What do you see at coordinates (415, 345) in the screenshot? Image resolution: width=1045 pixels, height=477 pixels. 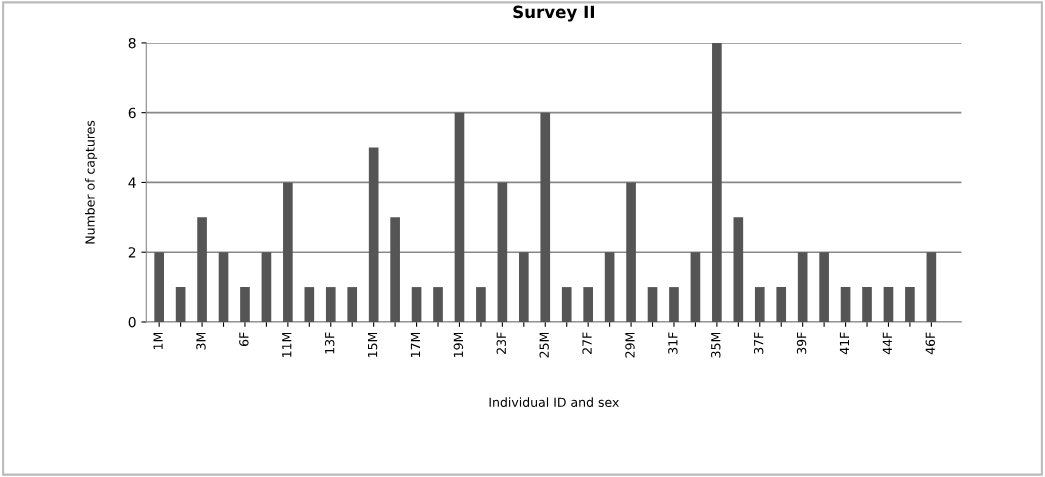 I see `x-tick-label: 17M` at bounding box center [415, 345].